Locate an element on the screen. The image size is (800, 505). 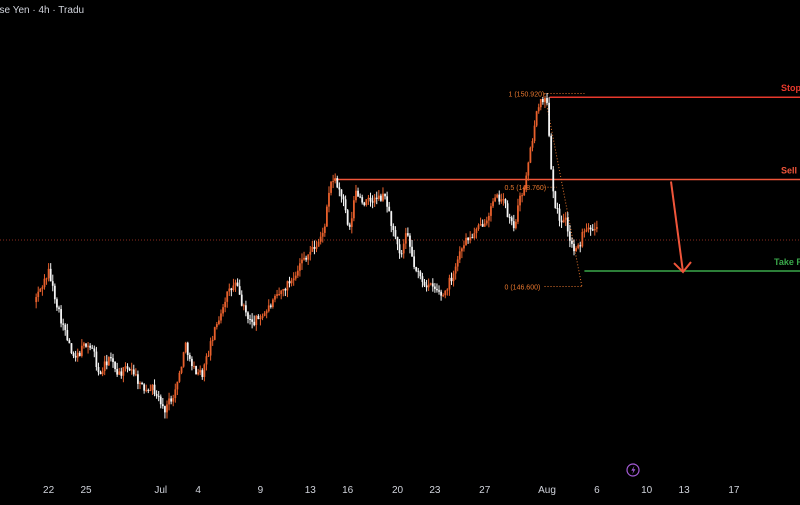
fib-label-0: 0 (146.600) is located at coordinates (523, 288).